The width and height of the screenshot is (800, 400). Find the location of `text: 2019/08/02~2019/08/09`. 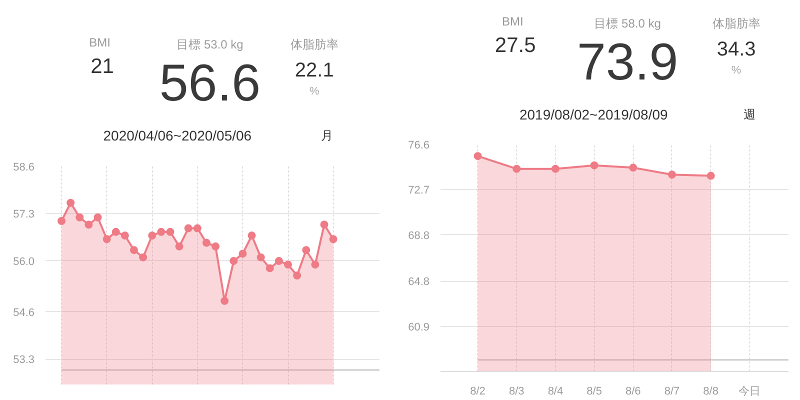

text: 2019/08/02~2019/08/09 is located at coordinates (593, 114).